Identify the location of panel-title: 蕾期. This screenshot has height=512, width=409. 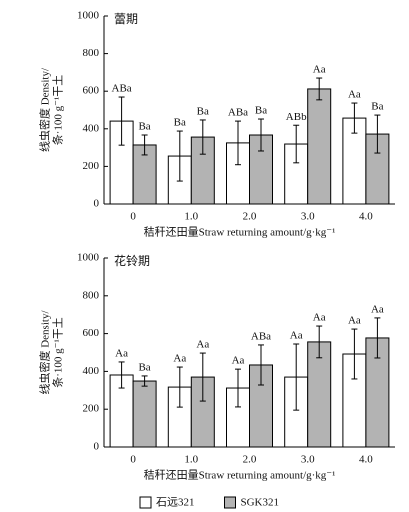
(126, 19).